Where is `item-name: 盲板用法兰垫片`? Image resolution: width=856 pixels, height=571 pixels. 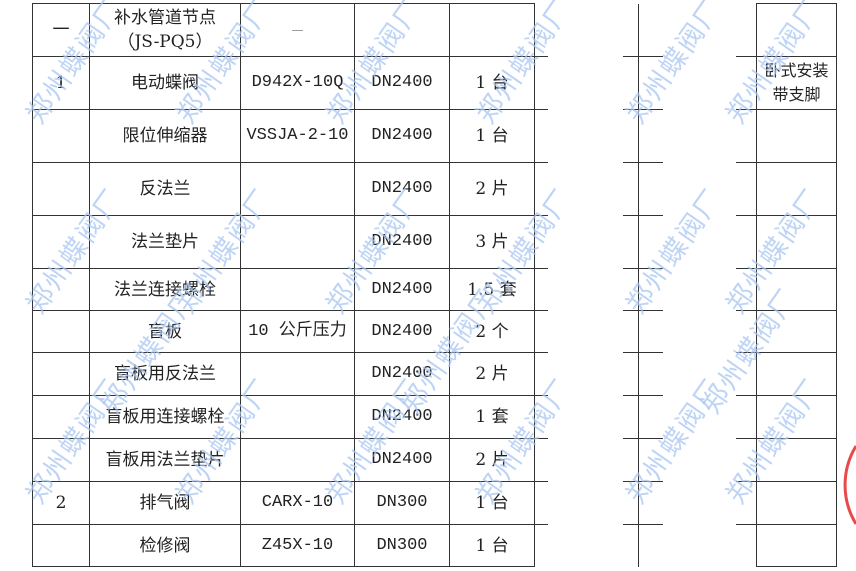 item-name: 盲板用法兰垫片 is located at coordinates (165, 460).